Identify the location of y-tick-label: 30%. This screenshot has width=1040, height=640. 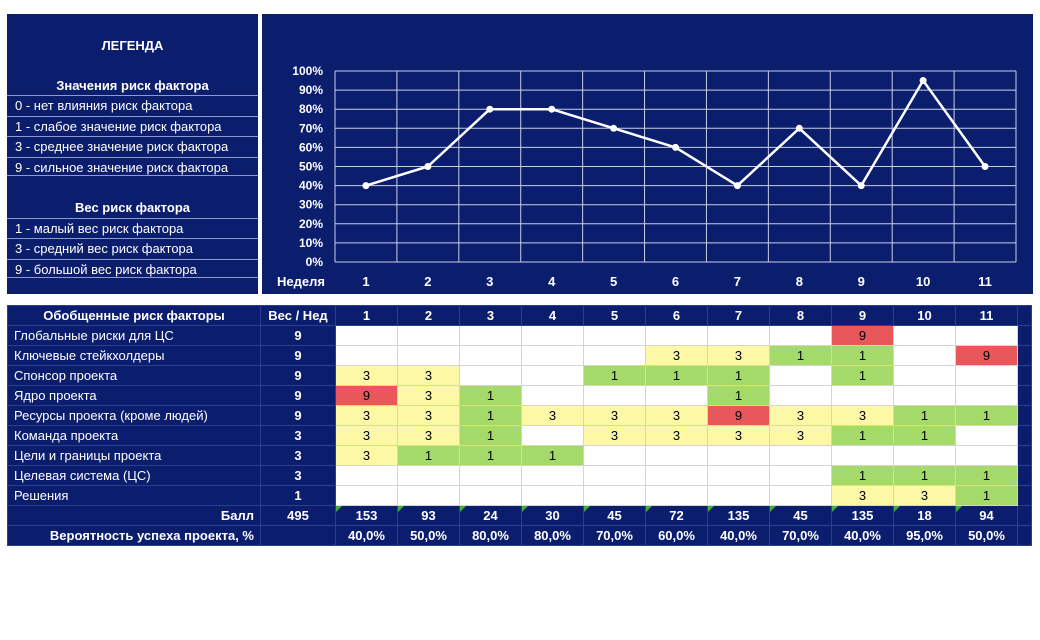
(311, 205).